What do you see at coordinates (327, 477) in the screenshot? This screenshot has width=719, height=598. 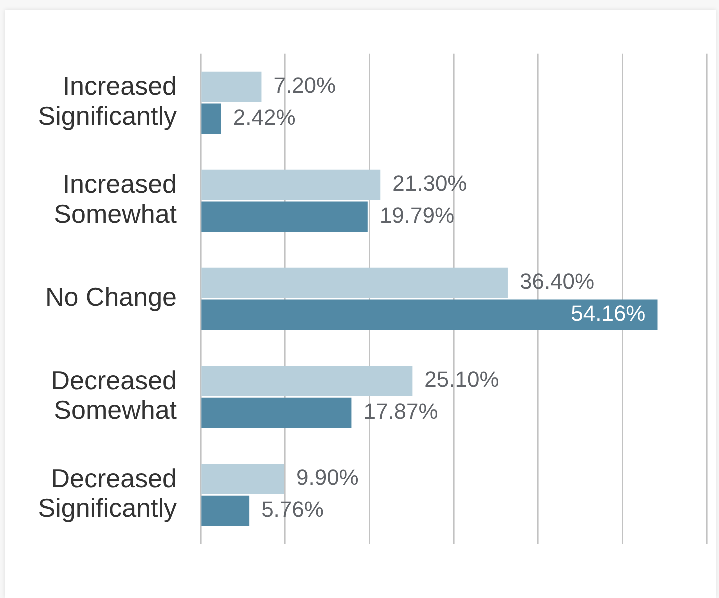 I see `data-label: 9.90%` at bounding box center [327, 477].